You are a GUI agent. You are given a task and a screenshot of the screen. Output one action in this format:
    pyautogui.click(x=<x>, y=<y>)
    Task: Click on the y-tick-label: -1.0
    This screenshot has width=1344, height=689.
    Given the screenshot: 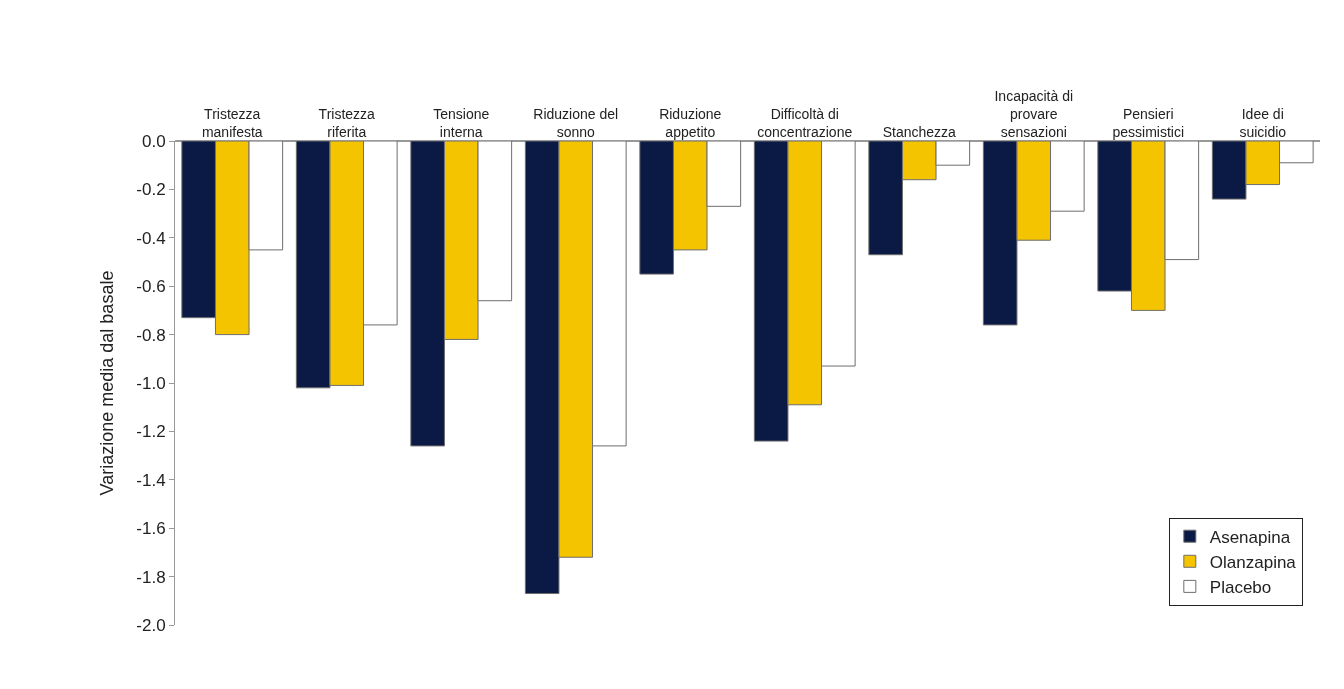 What is the action you would take?
    pyautogui.click(x=151, y=383)
    